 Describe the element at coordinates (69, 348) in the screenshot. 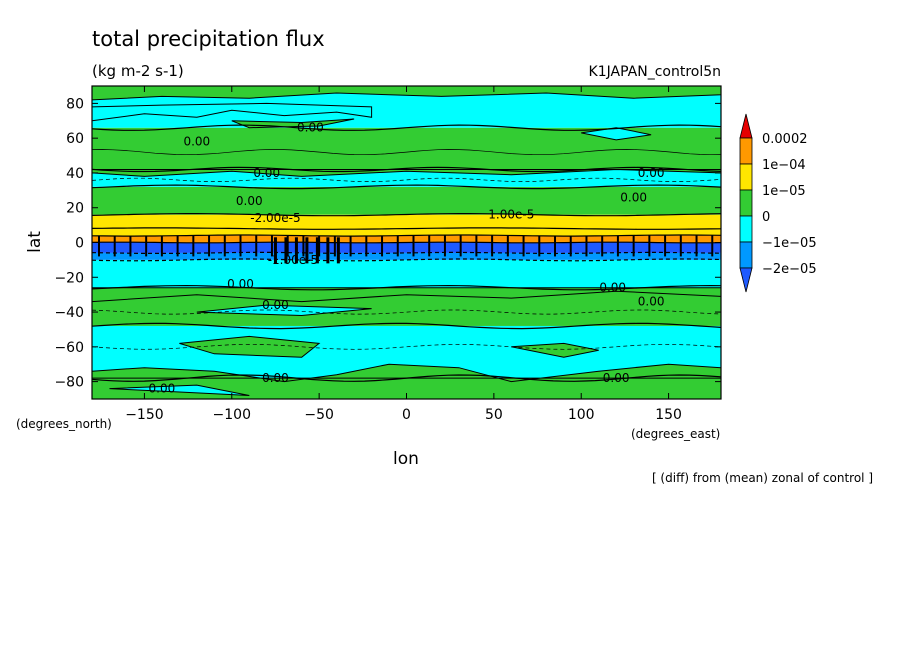

I see `y-tick-label: −60` at that location.